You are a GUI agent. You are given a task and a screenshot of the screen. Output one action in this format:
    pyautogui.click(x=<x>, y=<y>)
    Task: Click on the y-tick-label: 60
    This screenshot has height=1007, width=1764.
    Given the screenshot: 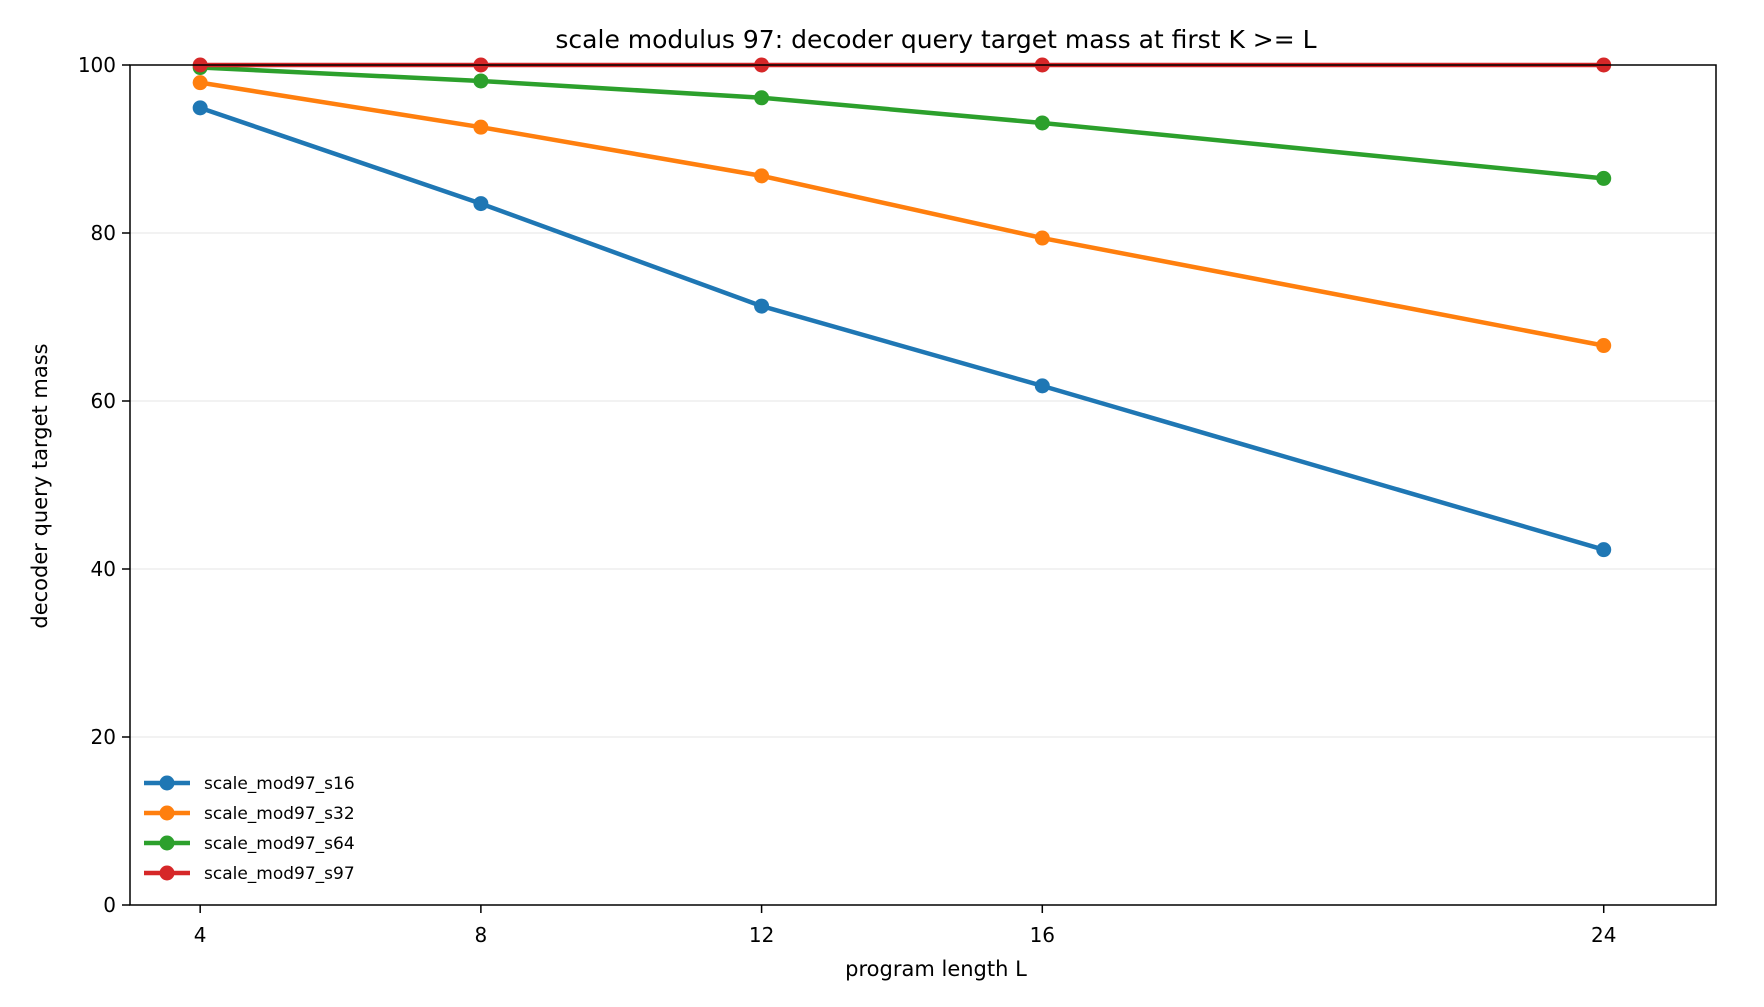 What is the action you would take?
    pyautogui.click(x=103, y=401)
    